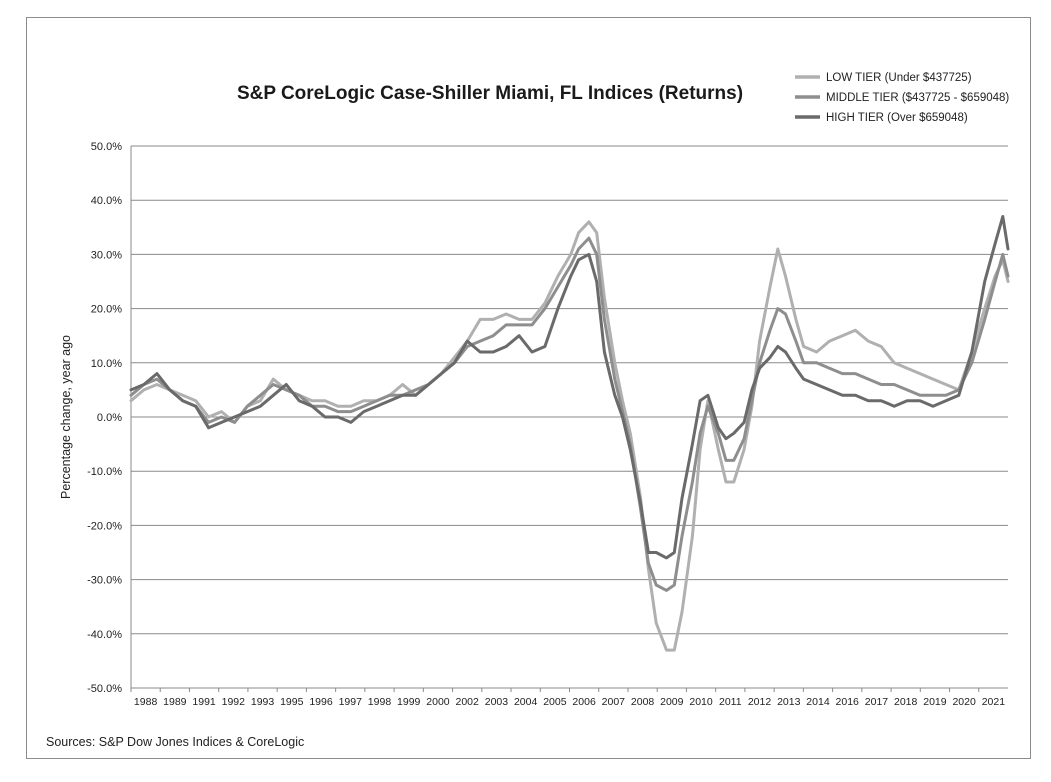 Image resolution: width=1051 pixels, height=782 pixels. What do you see at coordinates (146, 702) in the screenshot?
I see `x-tick-label: 1988` at bounding box center [146, 702].